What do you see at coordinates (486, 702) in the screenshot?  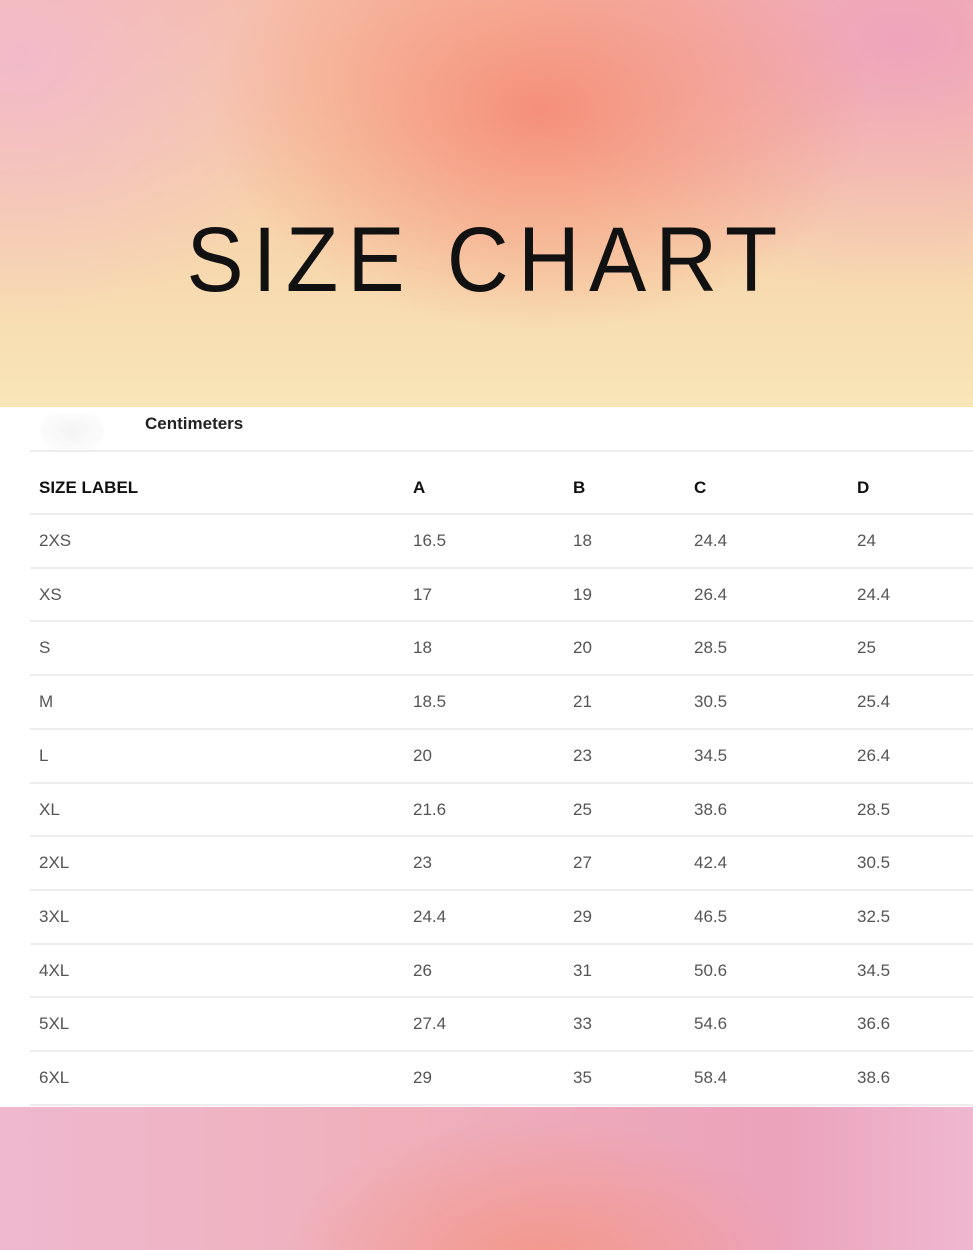 I see `table-row: M 18.5 21 30.5 25.4` at bounding box center [486, 702].